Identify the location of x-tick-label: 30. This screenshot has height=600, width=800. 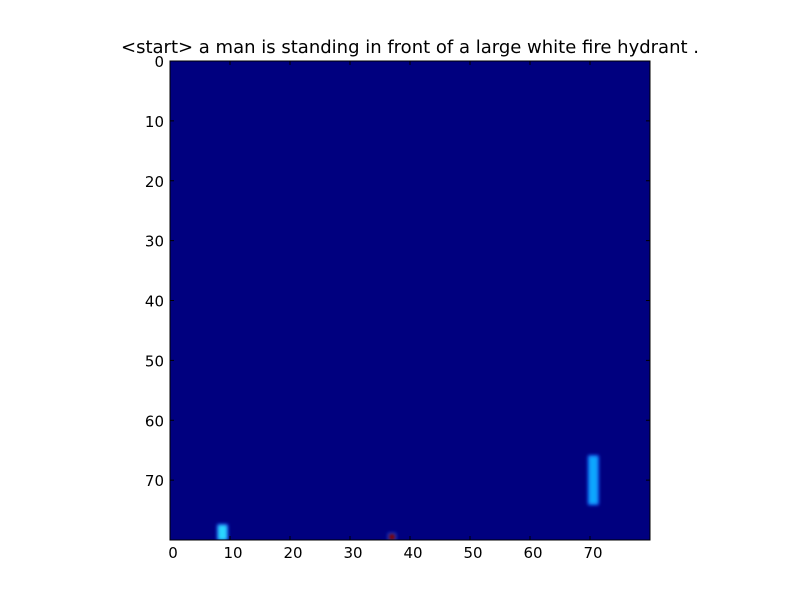
(352, 553).